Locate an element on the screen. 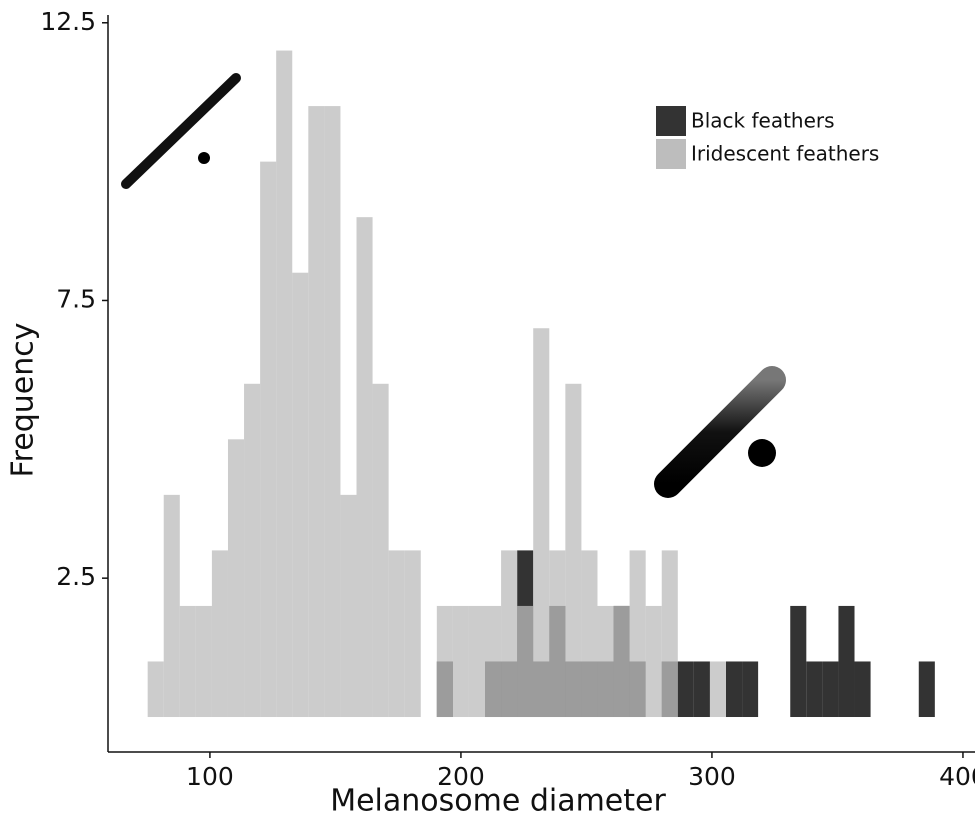 The width and height of the screenshot is (975, 818). y-tick-label: 7.5 is located at coordinates (76, 298).